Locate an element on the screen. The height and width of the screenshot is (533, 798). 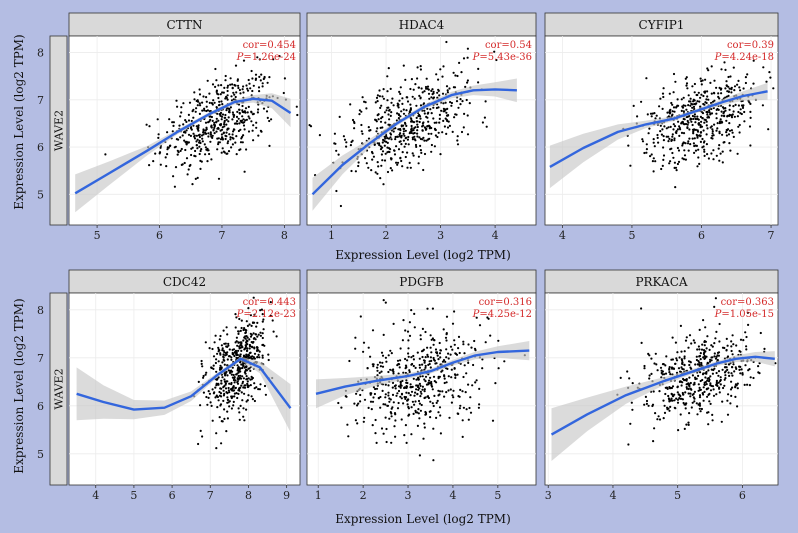
cor-label: cor=0.443 is located at coordinates (269, 302).